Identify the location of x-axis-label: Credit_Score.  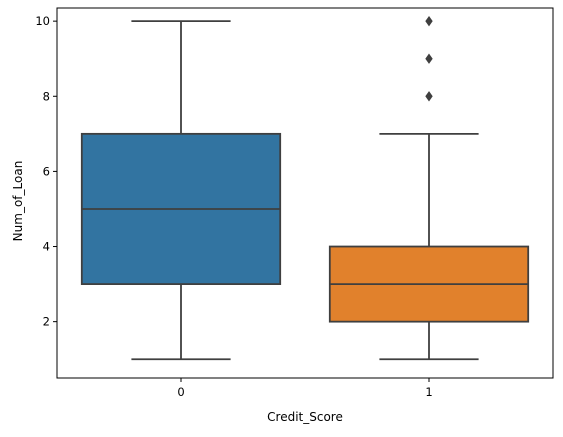
(305, 417).